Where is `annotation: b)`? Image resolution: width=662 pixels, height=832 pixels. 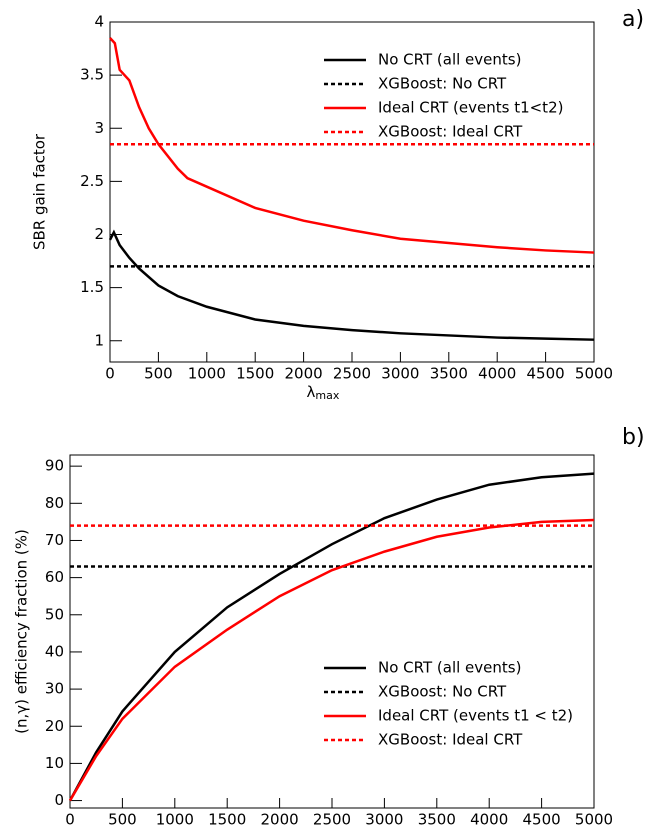 annotation: b) is located at coordinates (633, 437).